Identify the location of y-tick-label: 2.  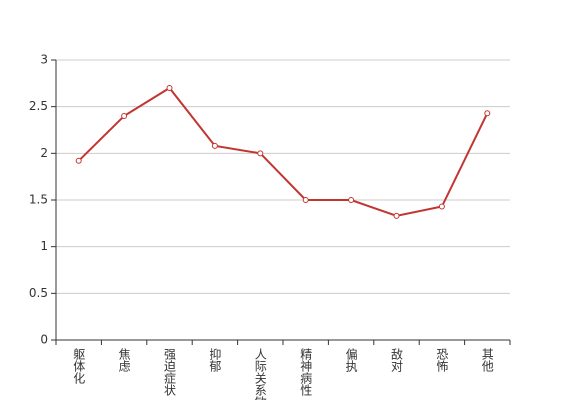
(44, 153).